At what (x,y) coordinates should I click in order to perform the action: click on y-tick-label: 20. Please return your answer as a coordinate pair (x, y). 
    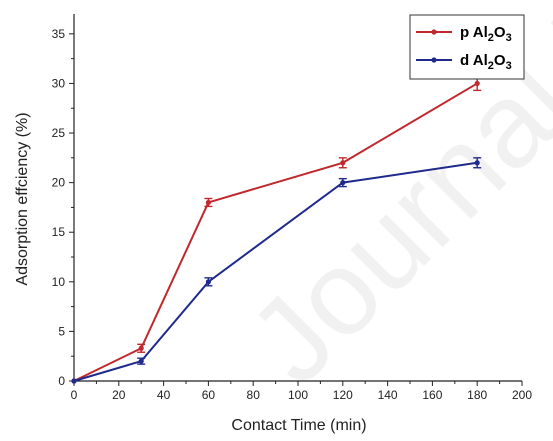
    Looking at the image, I should click on (59, 183).